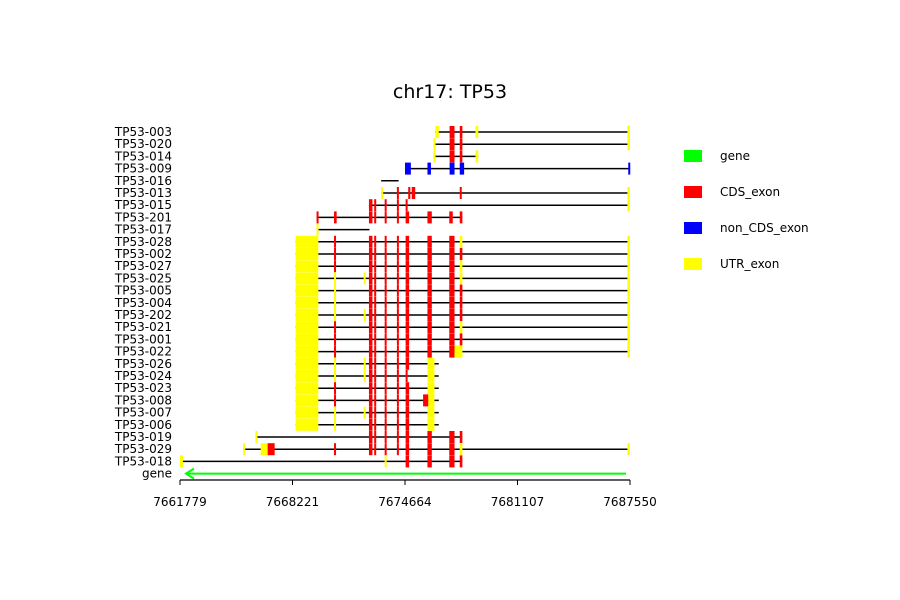 This screenshot has height=600, width=900. Describe the element at coordinates (276, 425) in the screenshot. I see `transcript-tp53-006: TP53-006` at that location.